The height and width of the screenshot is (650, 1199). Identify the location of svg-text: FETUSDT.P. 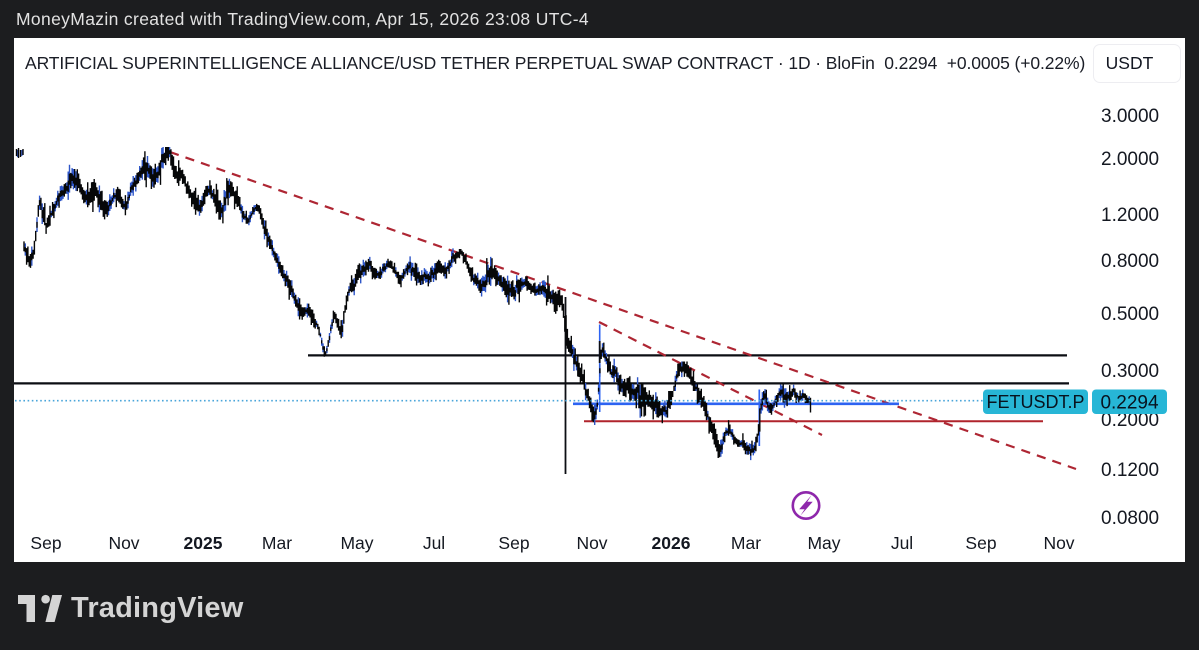
(1035, 402).